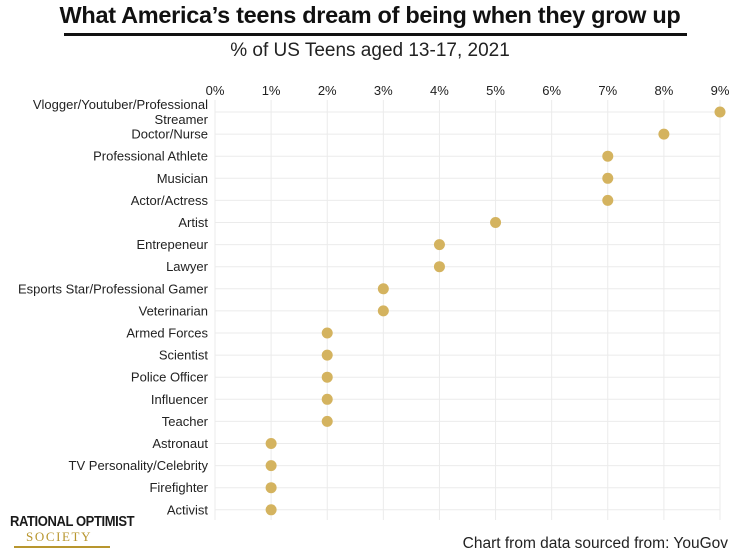 The image size is (740, 555). Describe the element at coordinates (188, 509) in the screenshot. I see `category-label: Activist` at that location.